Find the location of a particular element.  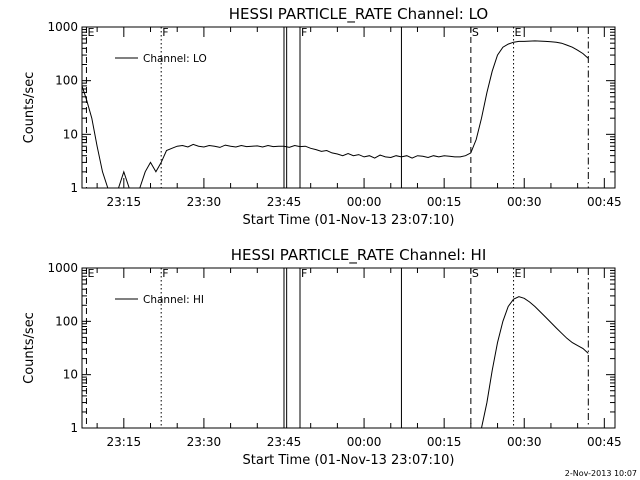

timestamp-label: 2-Nov-2013 10:07 is located at coordinates (601, 473).